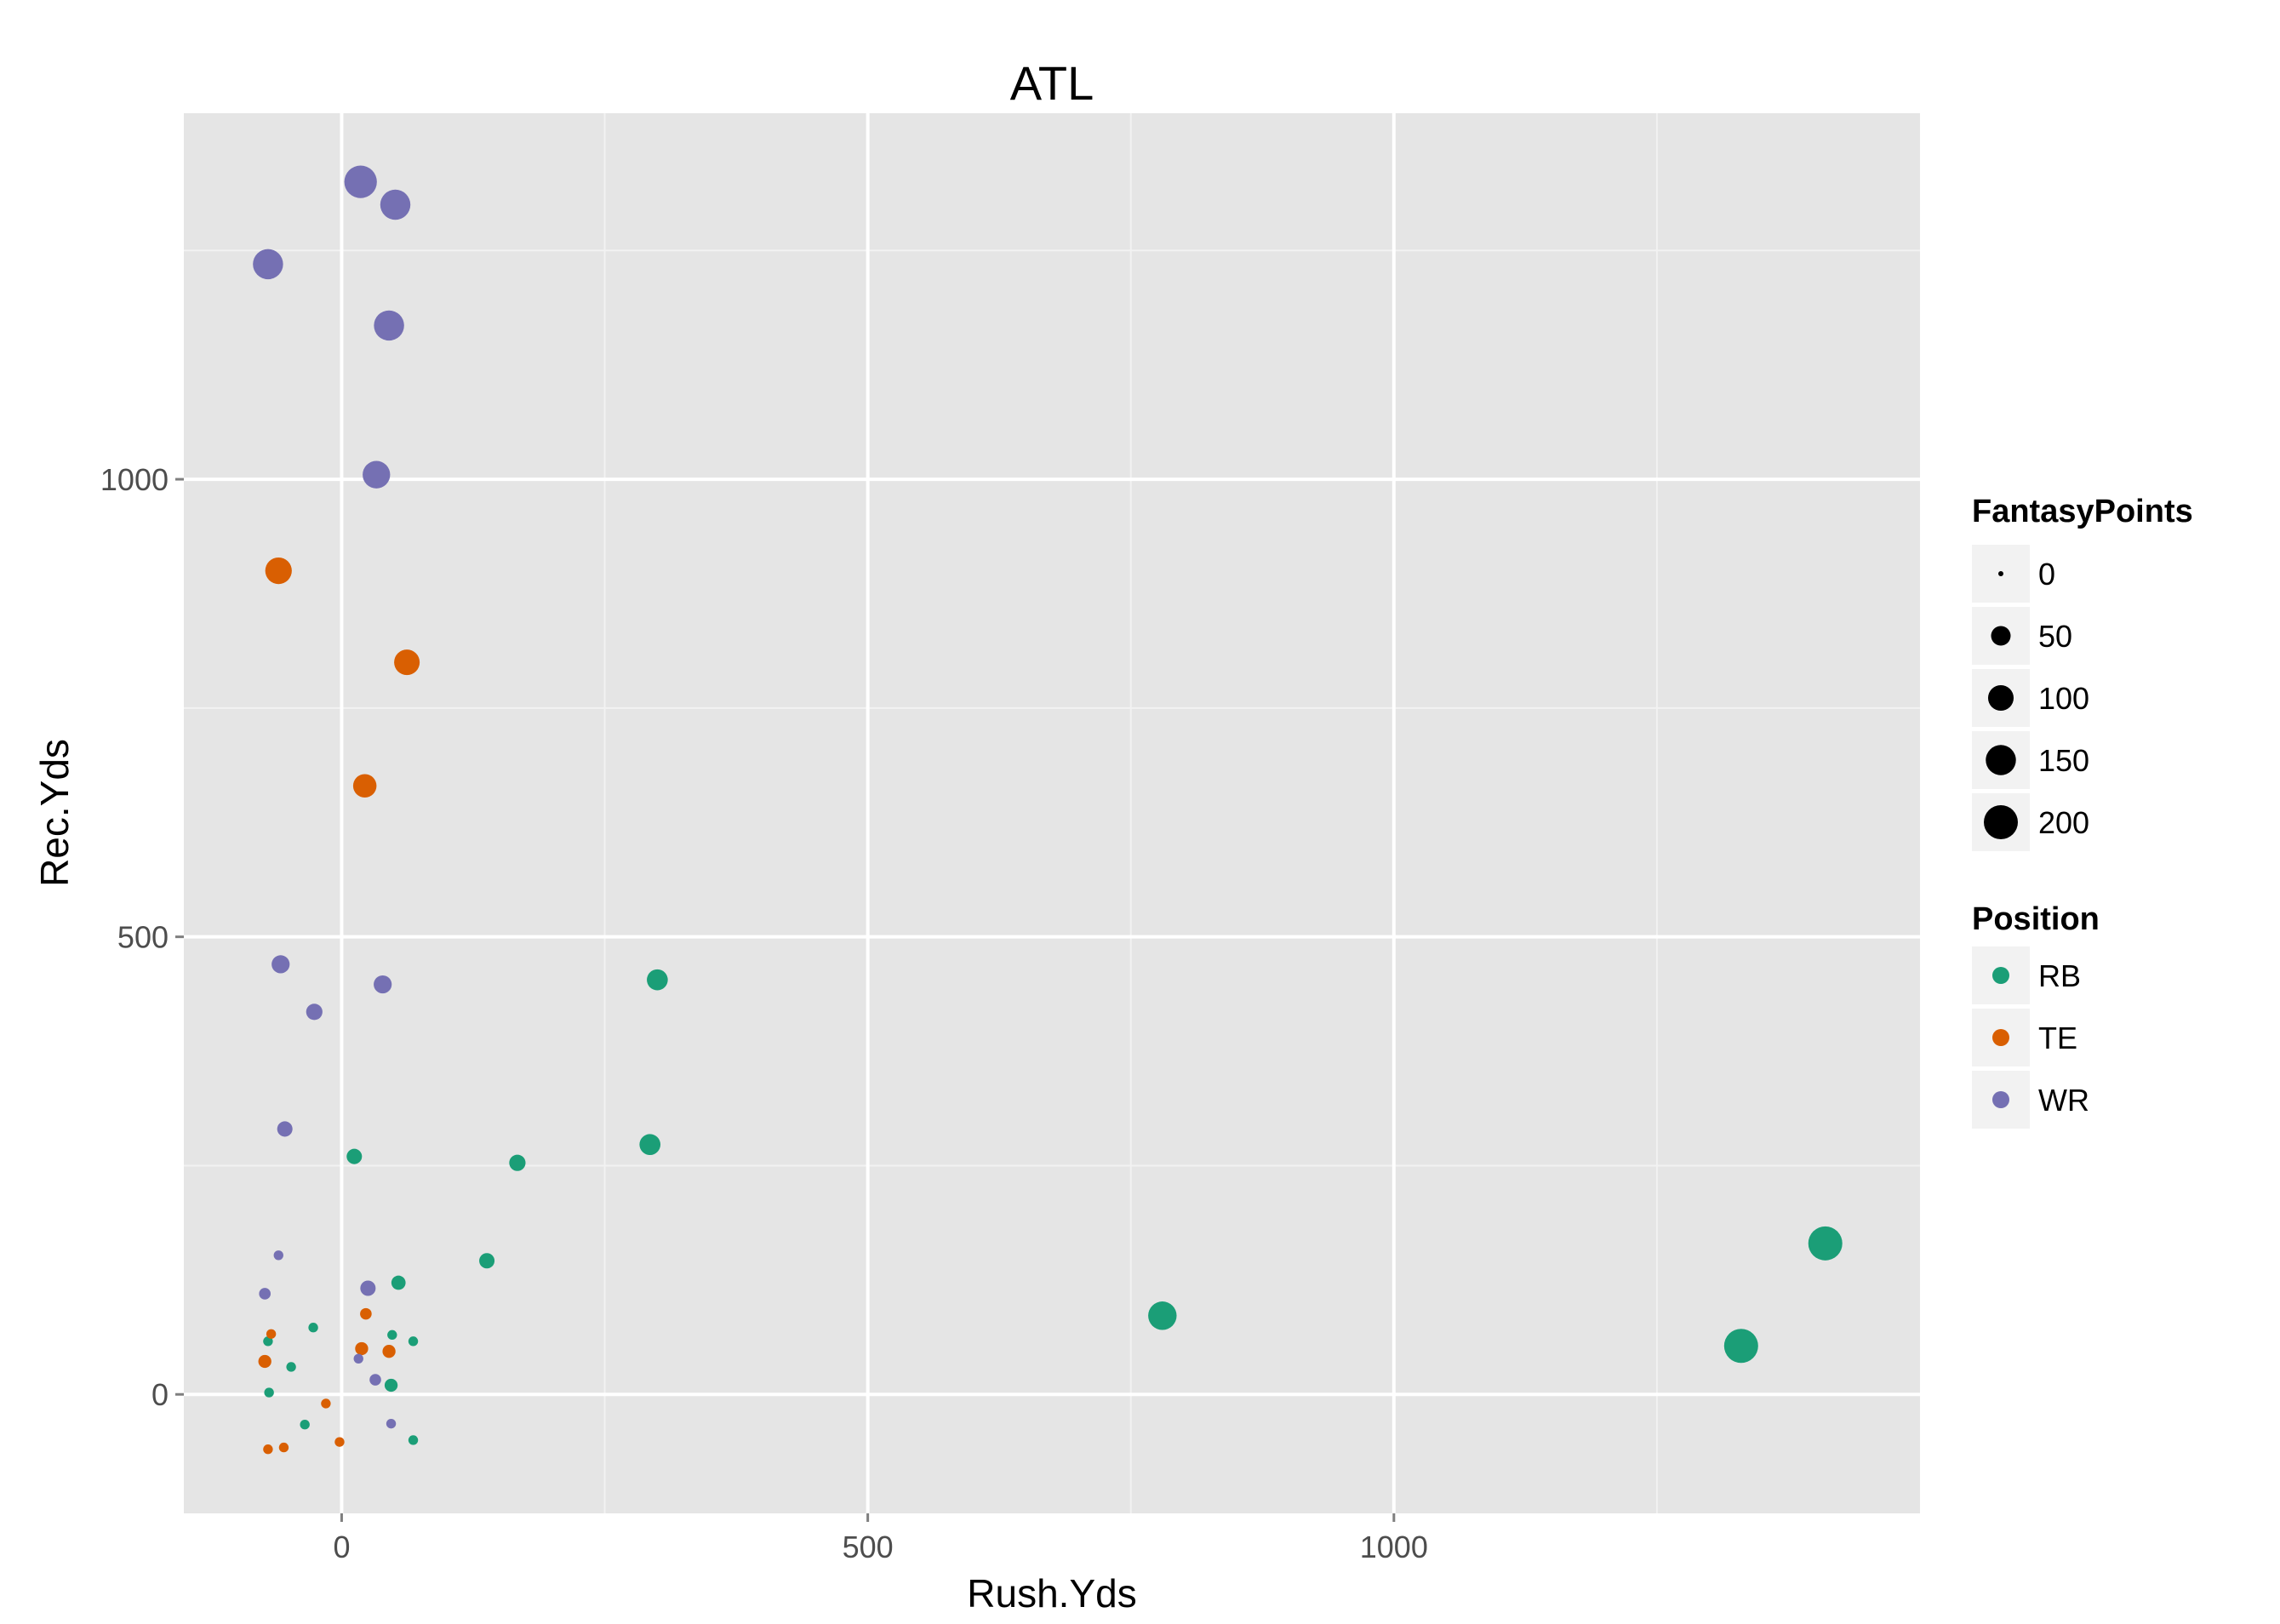 This screenshot has width=2280, height=1624. I want to click on y-tick-label: 1000, so click(134, 479).